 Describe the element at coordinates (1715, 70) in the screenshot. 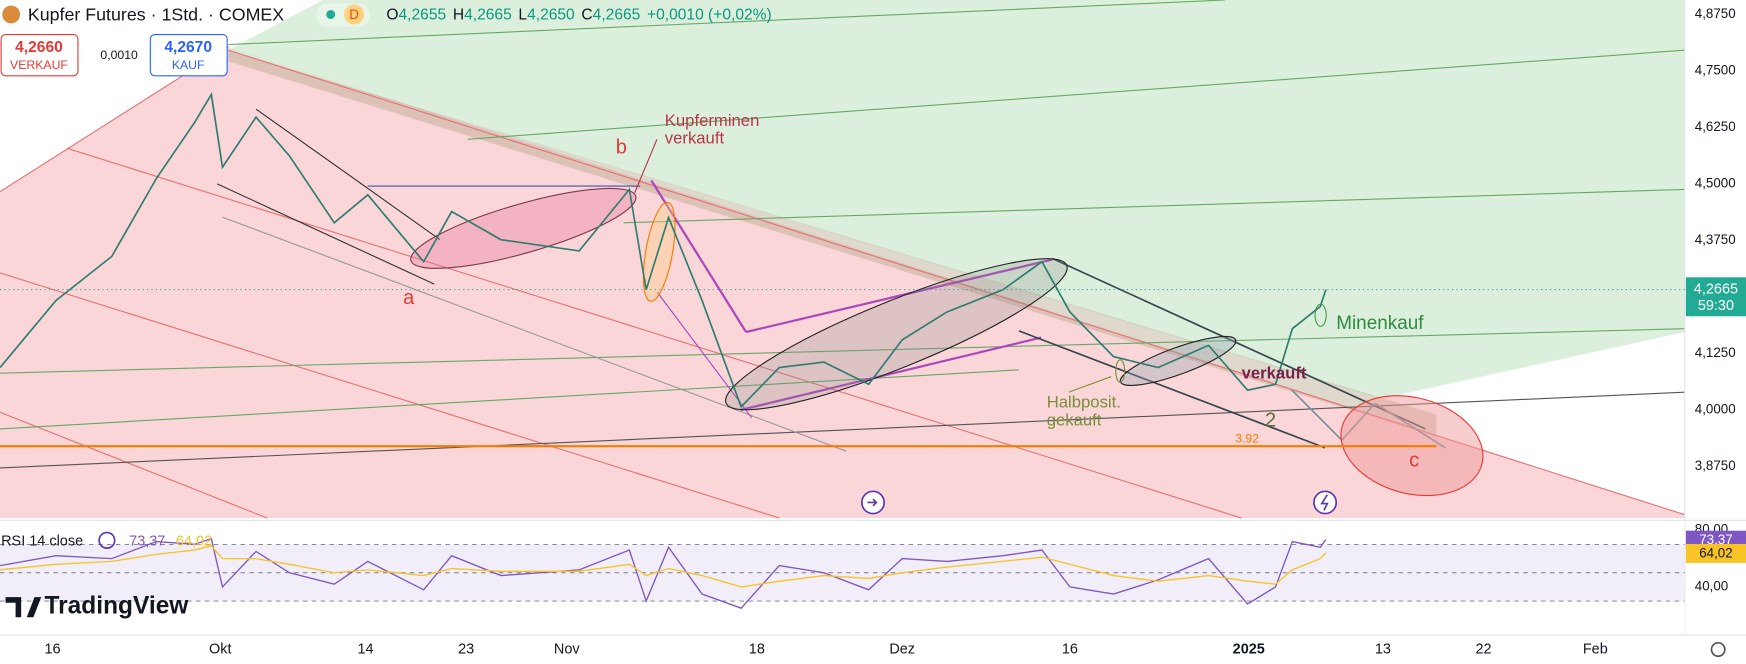

I see `y-tick-label: 4,7500` at that location.